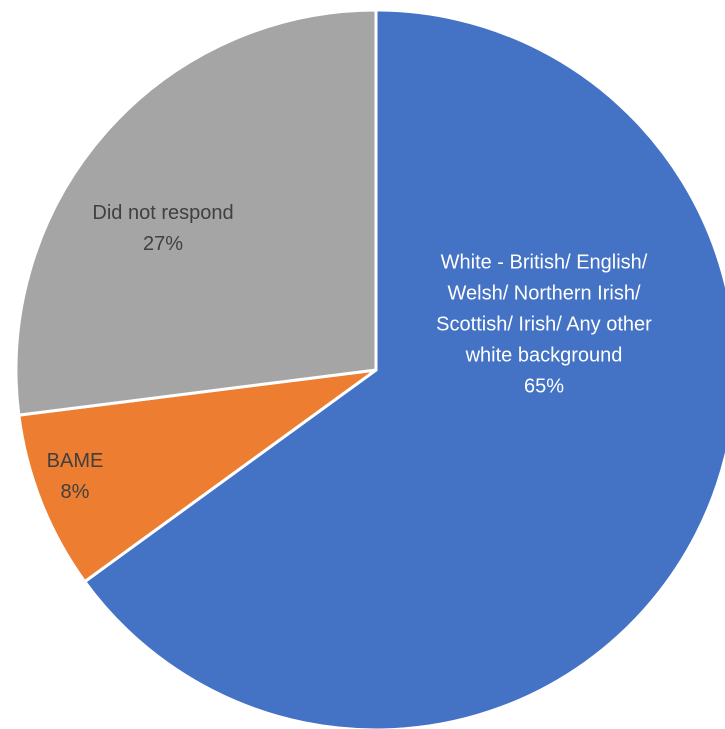  Describe the element at coordinates (544, 355) in the screenshot. I see `slice-category-label: white background` at that location.